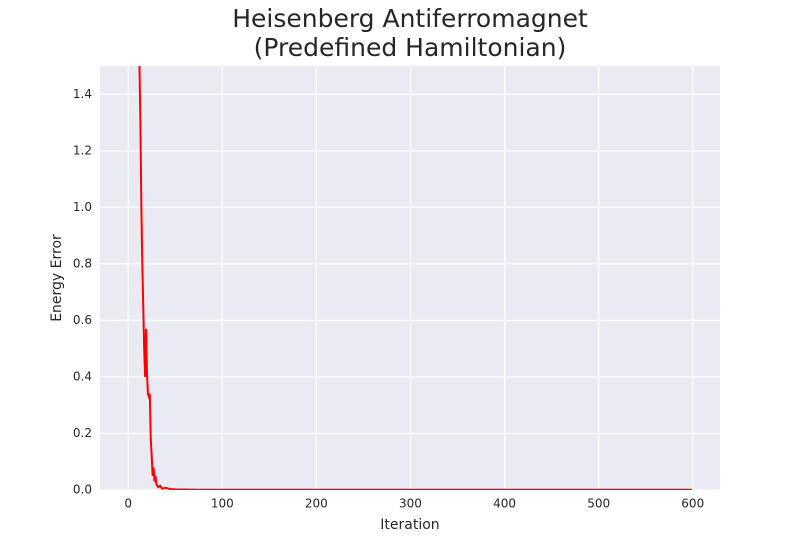  I want to click on y-tick-label: 0.8, so click(82, 263).